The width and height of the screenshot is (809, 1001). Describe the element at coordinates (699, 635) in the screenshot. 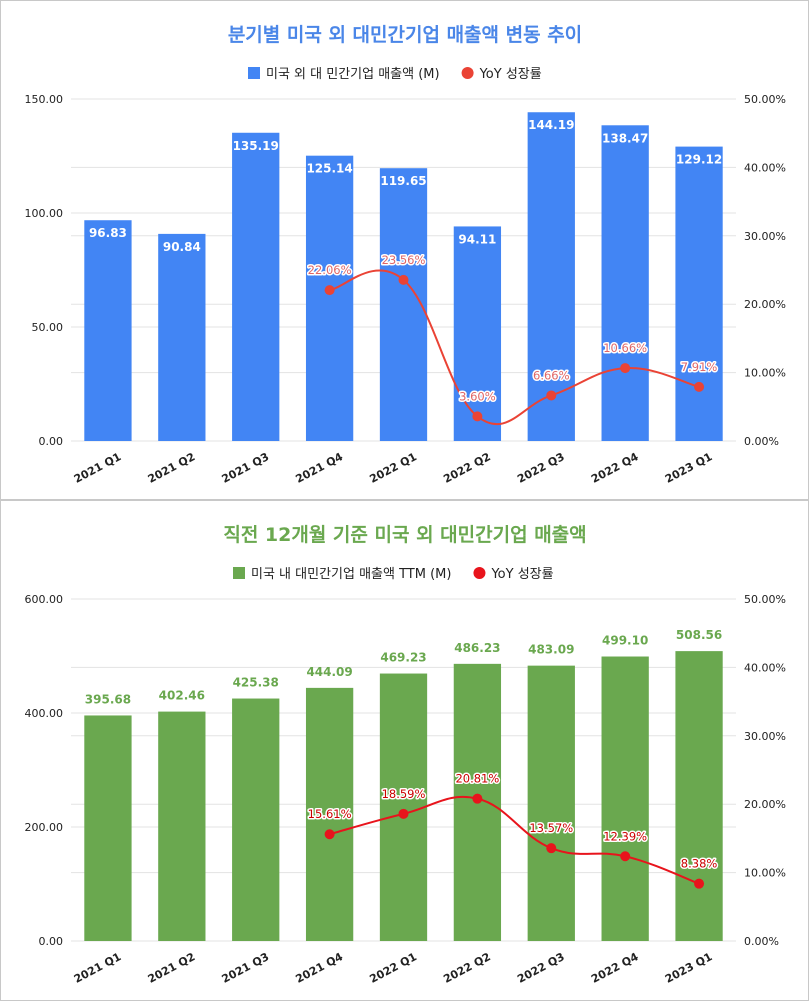

I see `bar-value-label: 508.56` at that location.